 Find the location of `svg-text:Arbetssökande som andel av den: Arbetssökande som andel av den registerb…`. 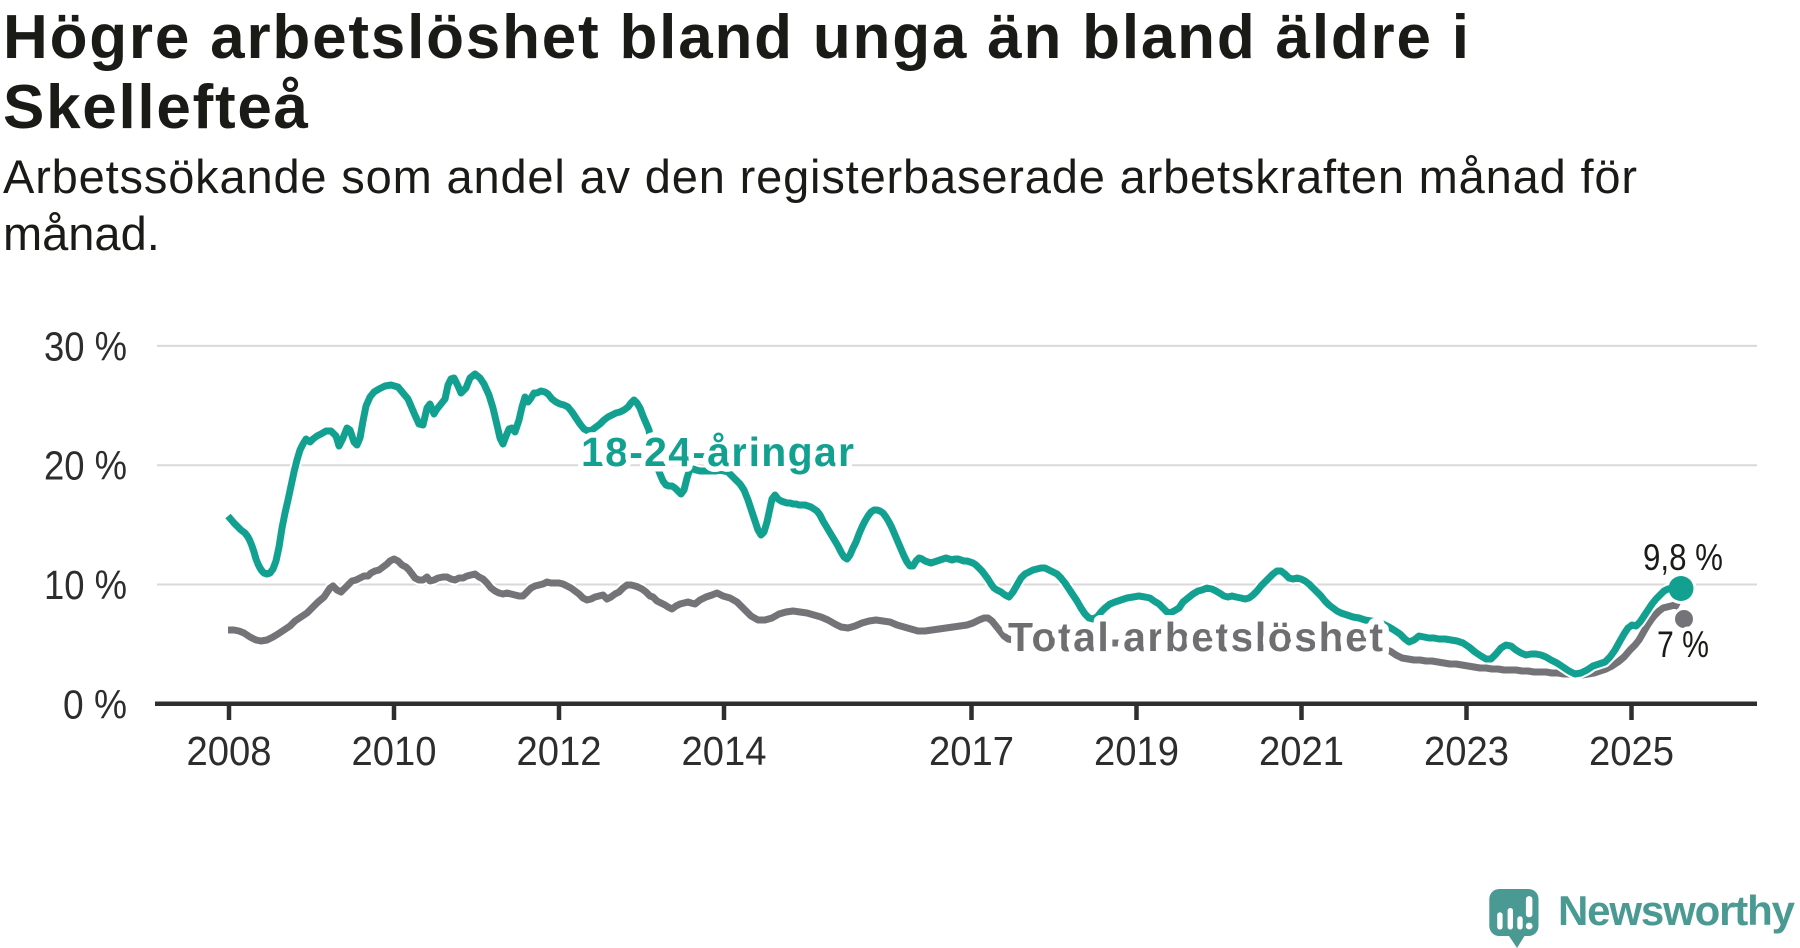

svg-text:Arbetssökande som andel av den: Arbetssökande som andel av den registerb… is located at coordinates (820, 176).